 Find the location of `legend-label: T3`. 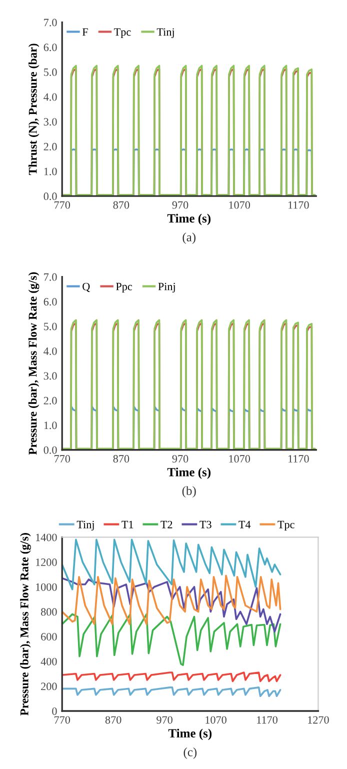

legend-label: T3 is located at coordinates (206, 524).